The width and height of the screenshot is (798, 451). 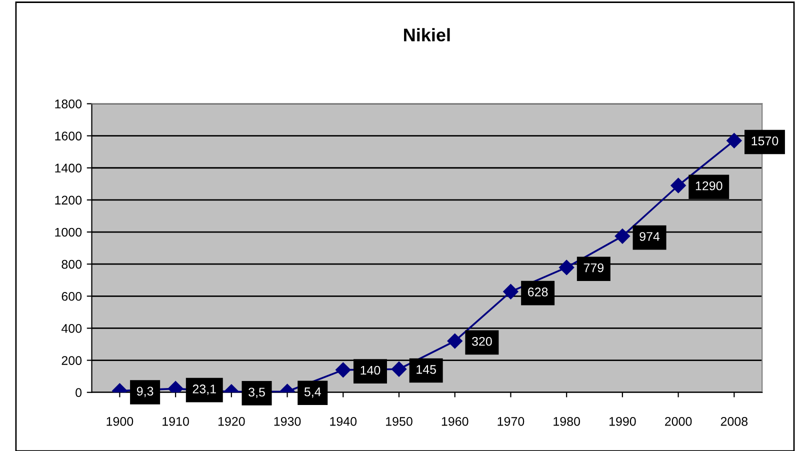 What do you see at coordinates (72, 296) in the screenshot?
I see `y-tick-label: 600` at bounding box center [72, 296].